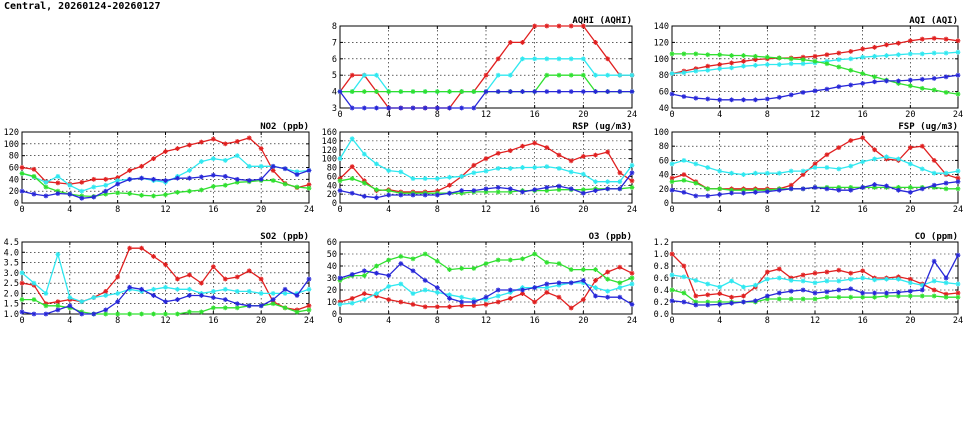 The image size is (975, 447). I want to click on y-tick-label: 4.5, so click(11, 243).